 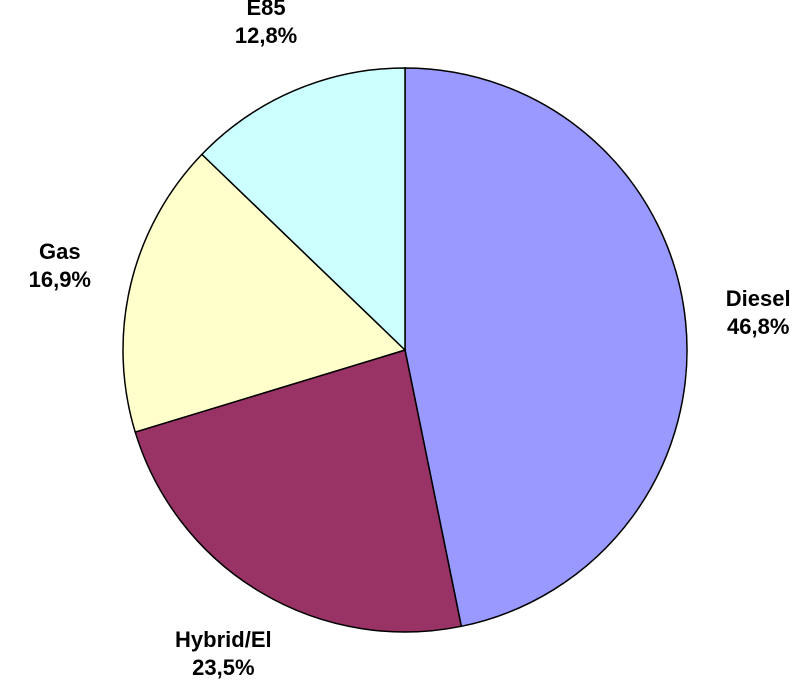 What do you see at coordinates (223, 667) in the screenshot?
I see `slice-value-label: 23,5%` at bounding box center [223, 667].